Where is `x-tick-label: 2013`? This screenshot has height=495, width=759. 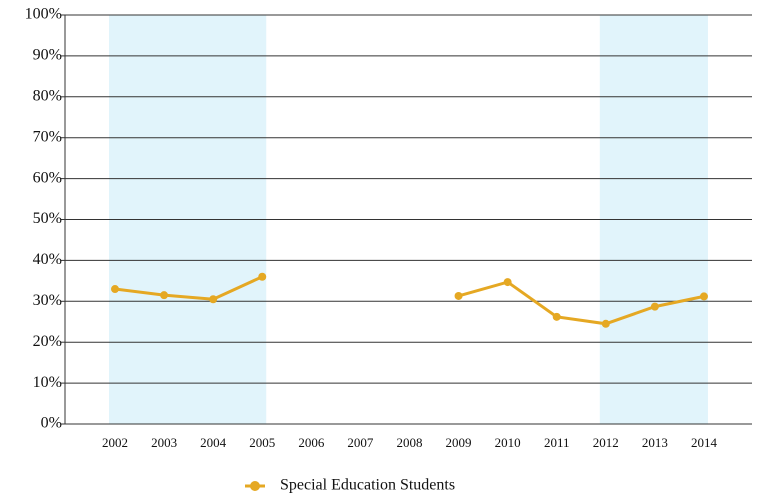
x-tick-label: 2013 is located at coordinates (655, 442).